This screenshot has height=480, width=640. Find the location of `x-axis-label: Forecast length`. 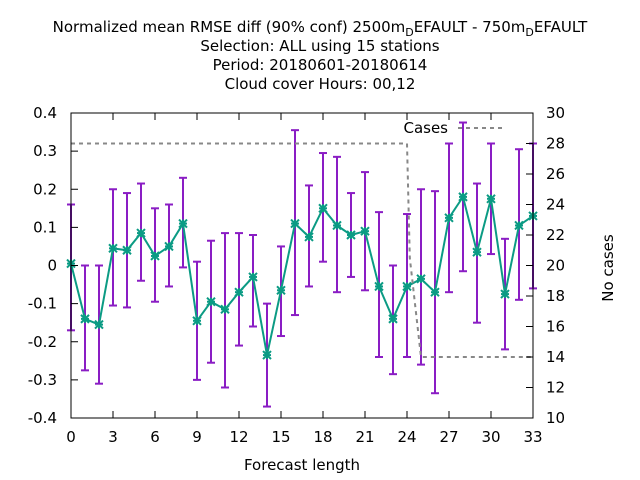

x-axis-label: Forecast length is located at coordinates (302, 465).